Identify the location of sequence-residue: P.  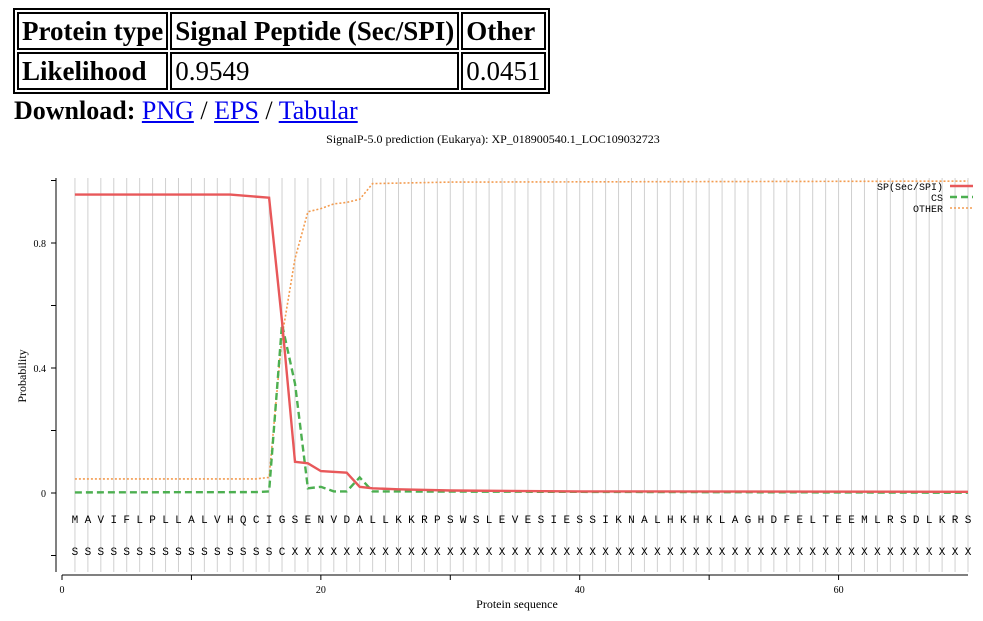
(437, 521).